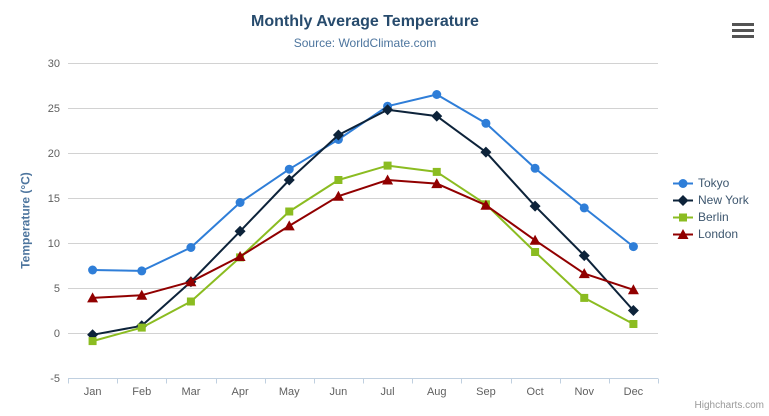 This screenshot has width=769, height=416. What do you see at coordinates (584, 392) in the screenshot?
I see `x-axis-tick-label: Nov` at bounding box center [584, 392].